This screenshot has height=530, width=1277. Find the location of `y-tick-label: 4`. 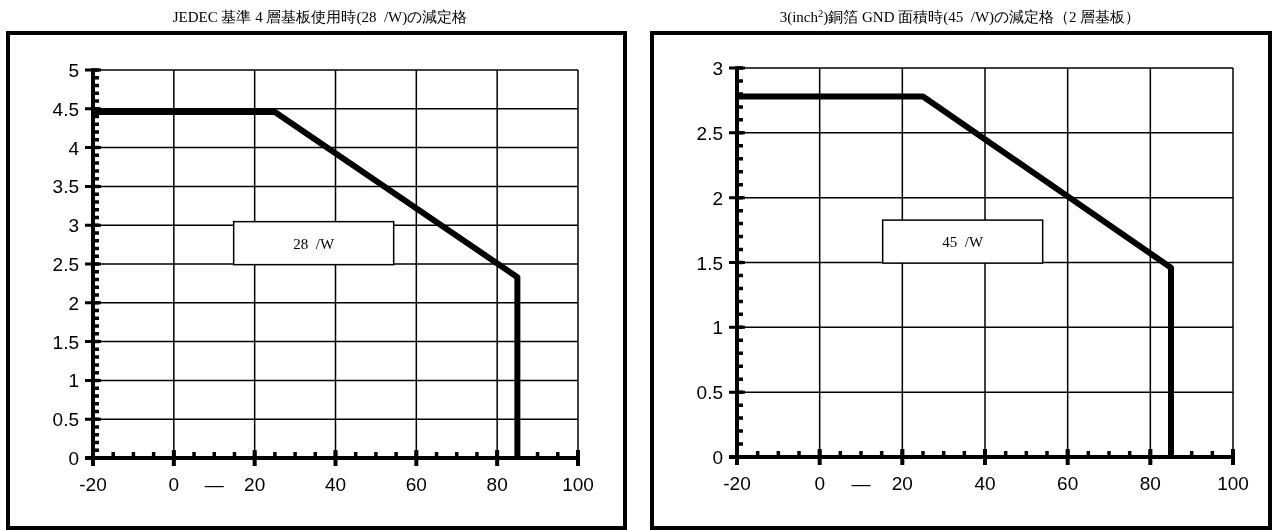

y-tick-label: 4 is located at coordinates (74, 148).